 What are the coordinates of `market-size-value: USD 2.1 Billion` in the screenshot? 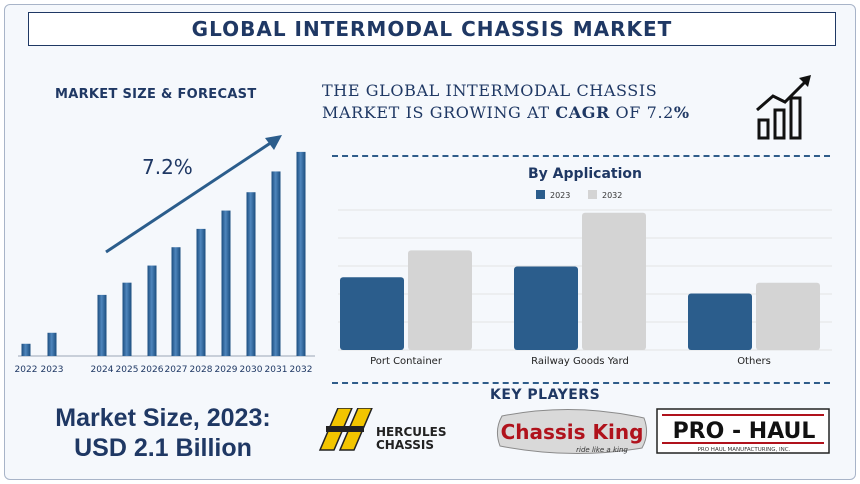 It's located at (163, 448).